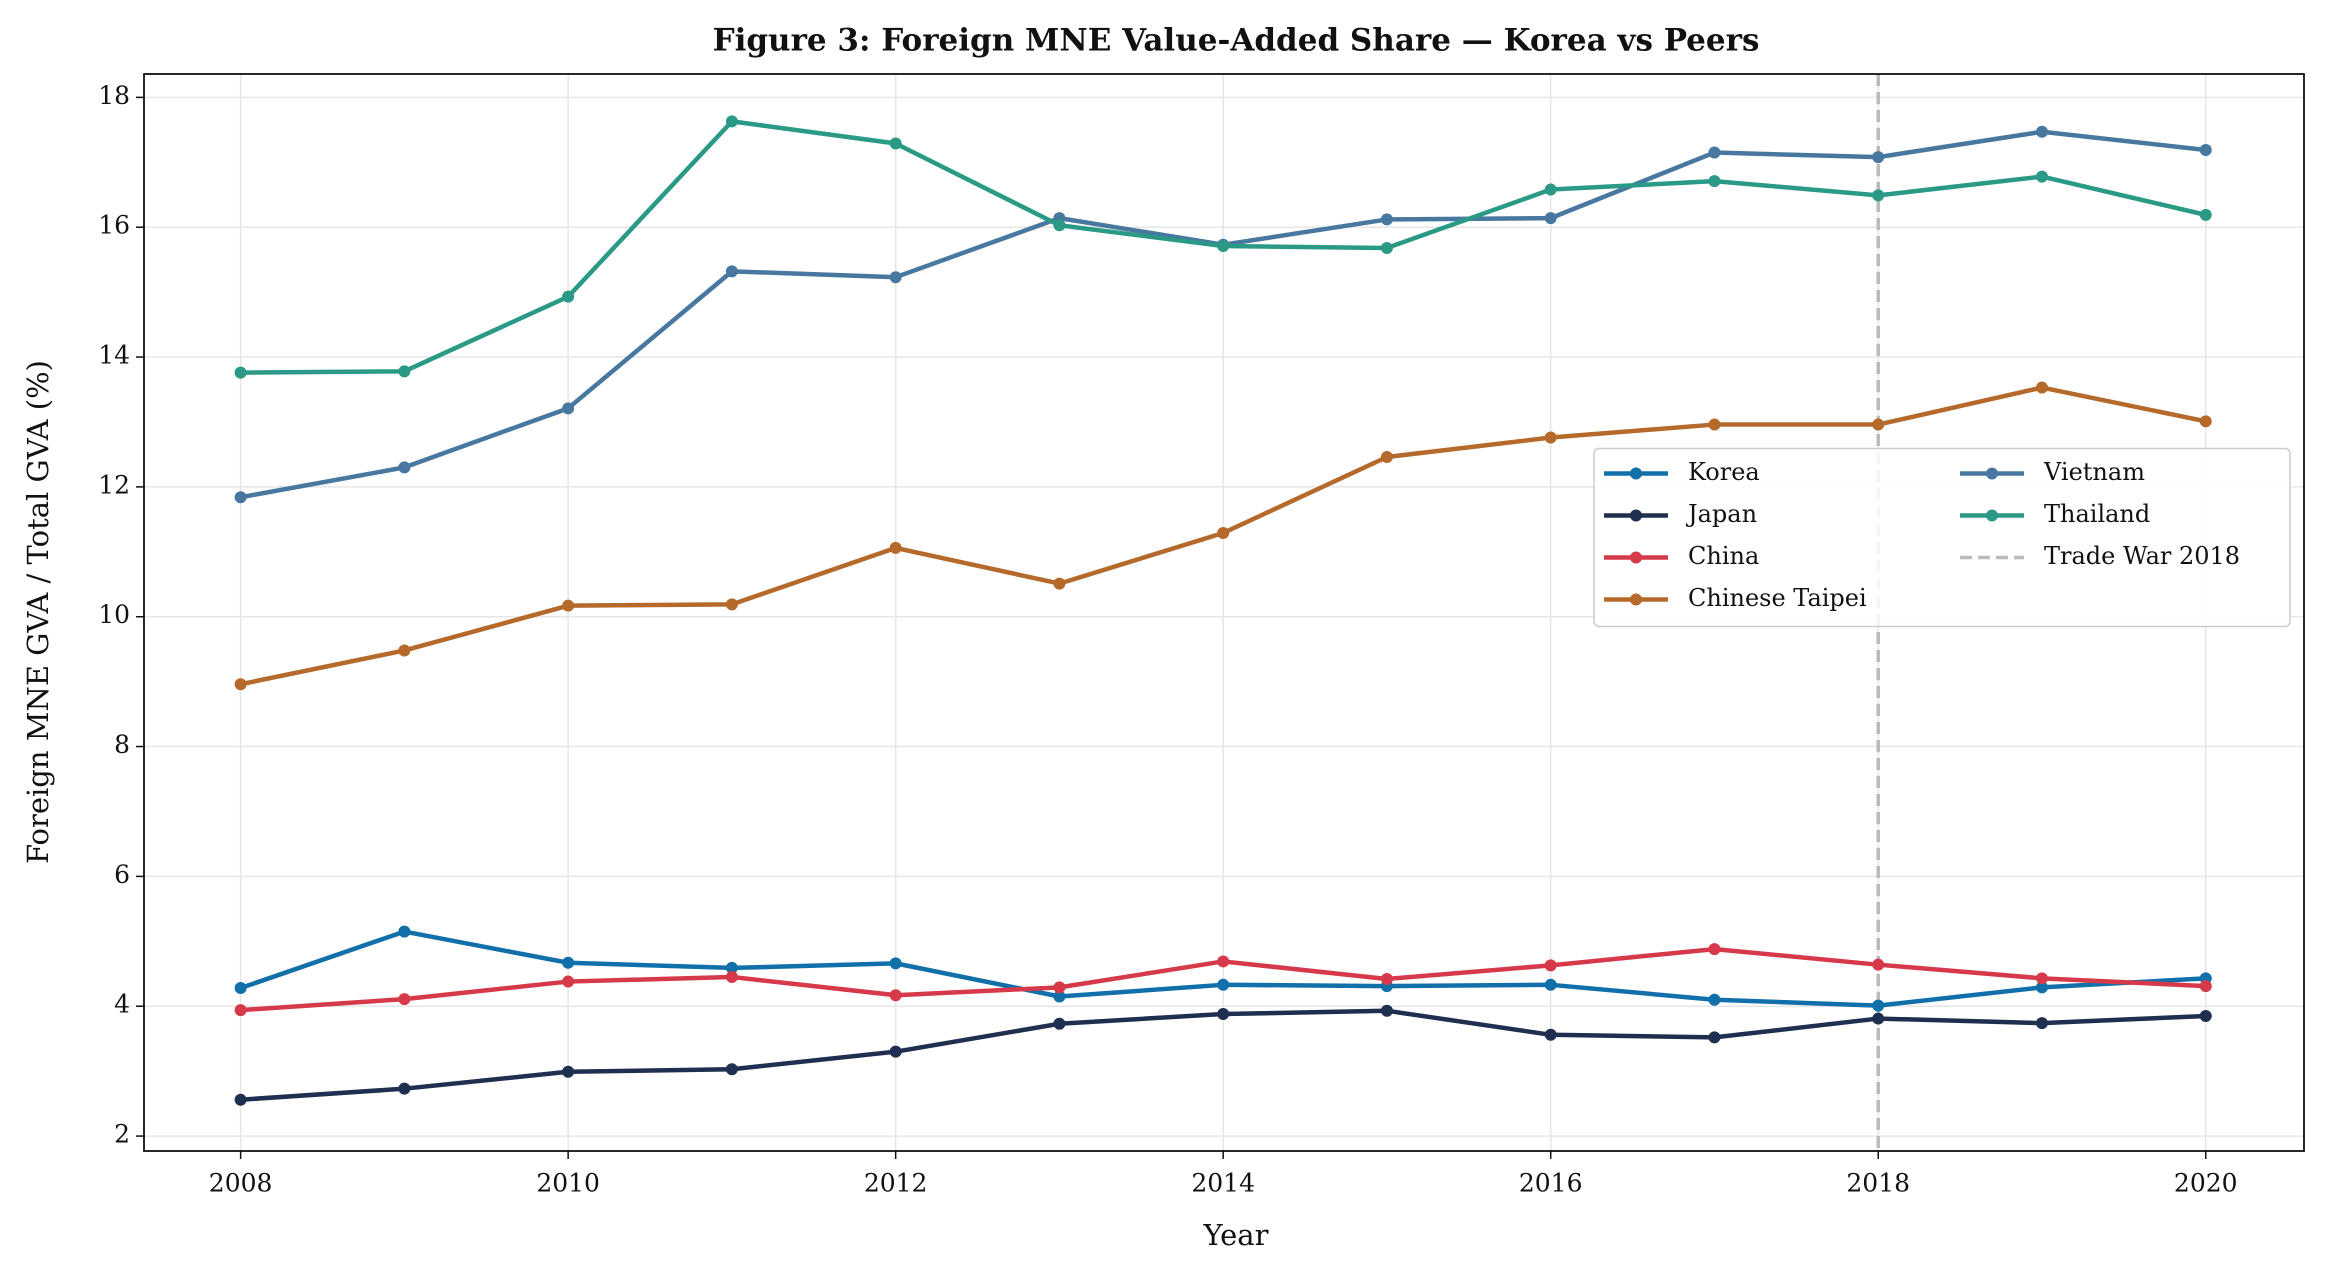 Image resolution: width=2328 pixels, height=1280 pixels. Describe the element at coordinates (2206, 1183) in the screenshot. I see `x-tick-label: 2020` at that location.